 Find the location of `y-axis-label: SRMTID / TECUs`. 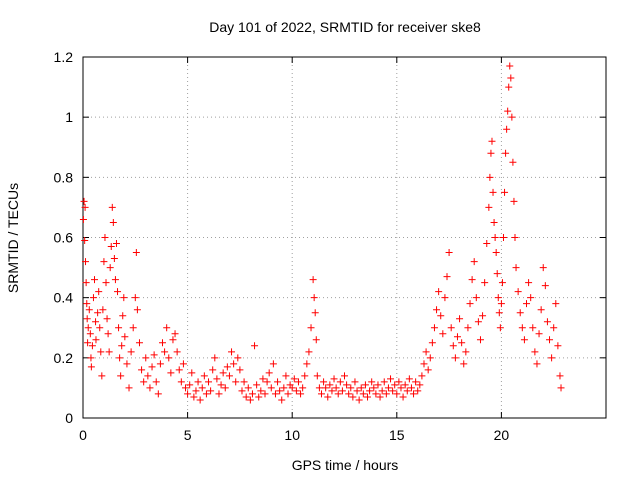

y-axis-label: SRMTID / TECUs is located at coordinates (13, 238).